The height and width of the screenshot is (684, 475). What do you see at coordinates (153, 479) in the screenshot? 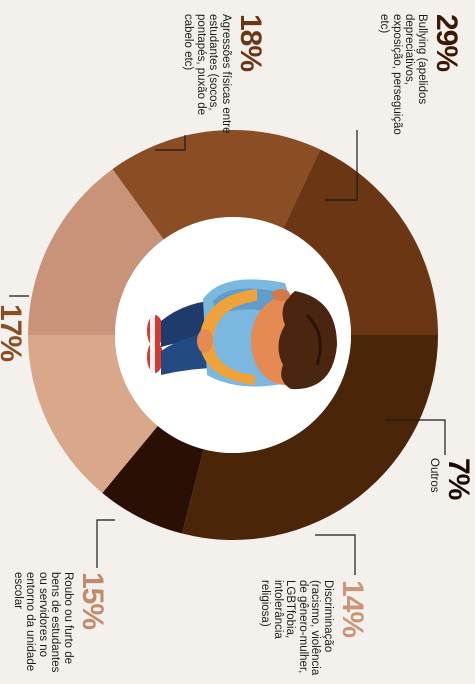
I see `donut-slice-others` at bounding box center [153, 479].